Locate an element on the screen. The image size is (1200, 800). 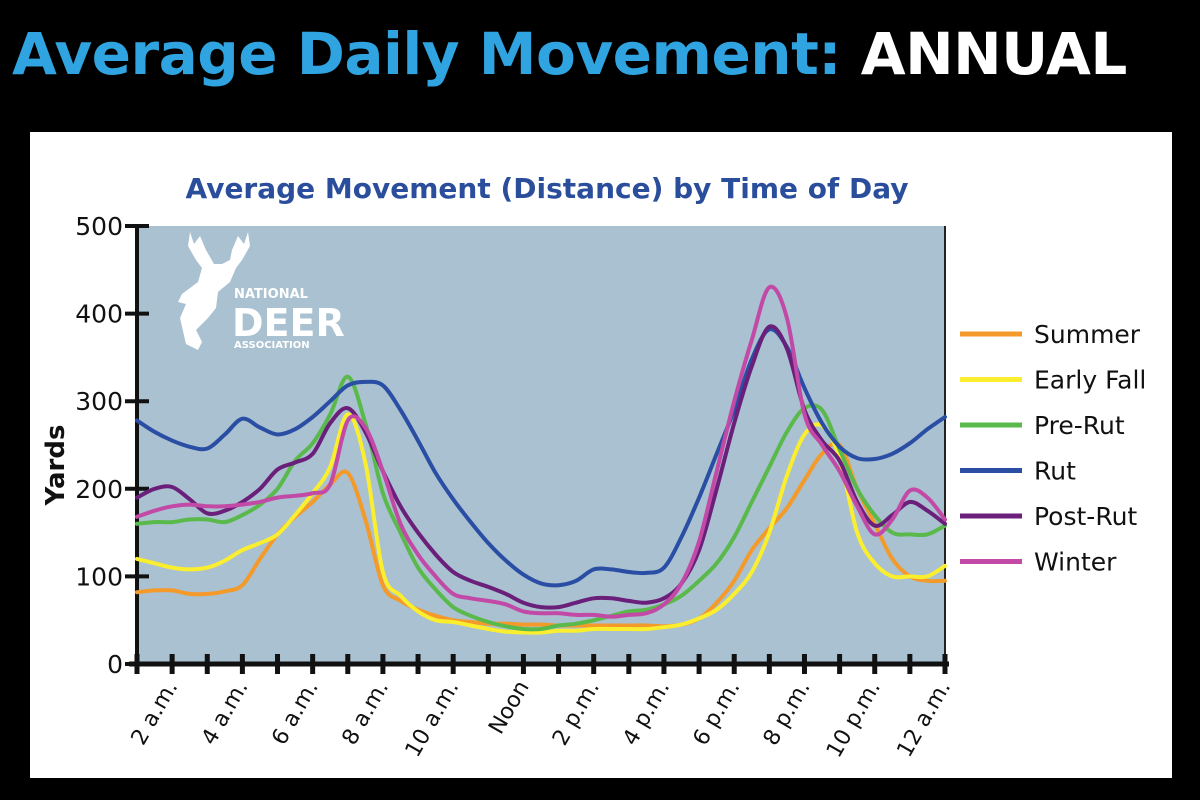
x-tick-label: 2 p.m. is located at coordinates (576, 713).